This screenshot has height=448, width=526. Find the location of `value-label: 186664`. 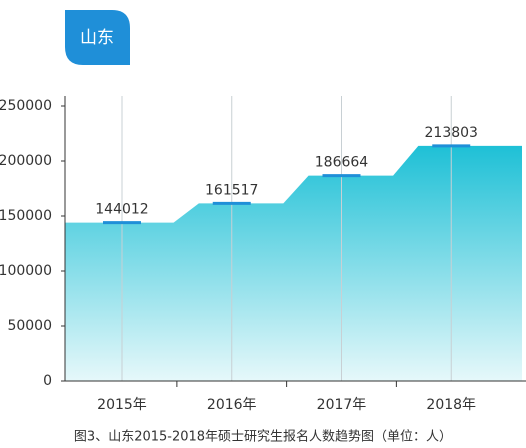

value-label: 186664 is located at coordinates (342, 163).